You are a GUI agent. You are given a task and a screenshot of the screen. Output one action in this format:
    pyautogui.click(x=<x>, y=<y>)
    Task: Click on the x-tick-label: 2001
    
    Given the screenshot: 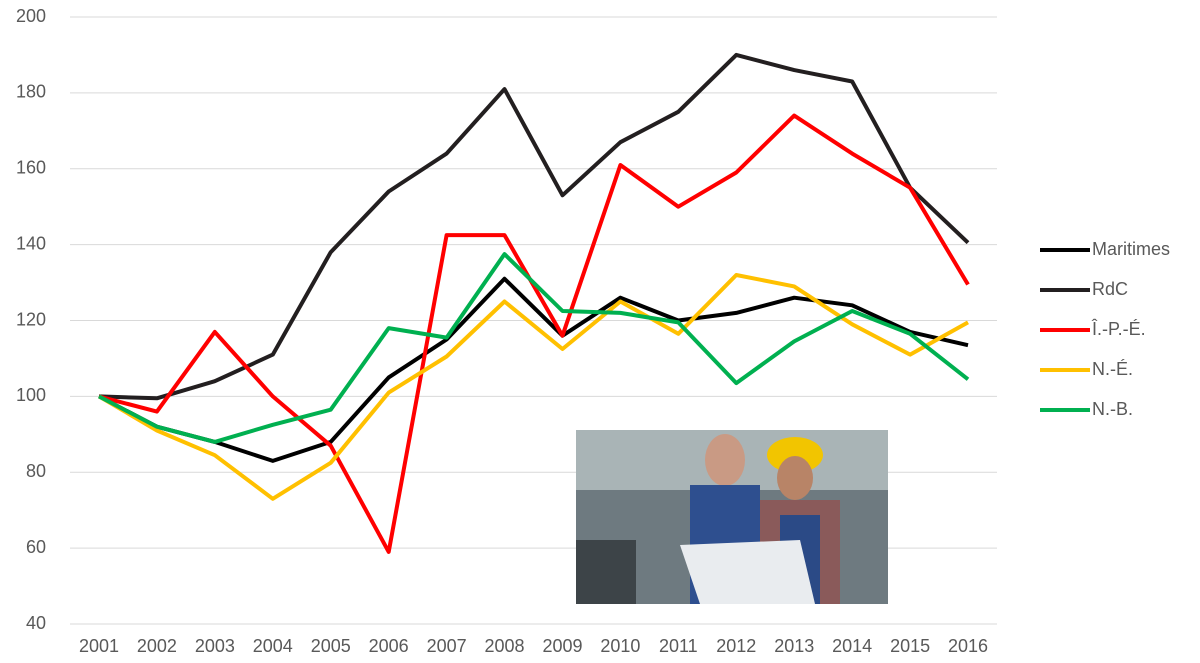 What is the action you would take?
    pyautogui.click(x=99, y=646)
    